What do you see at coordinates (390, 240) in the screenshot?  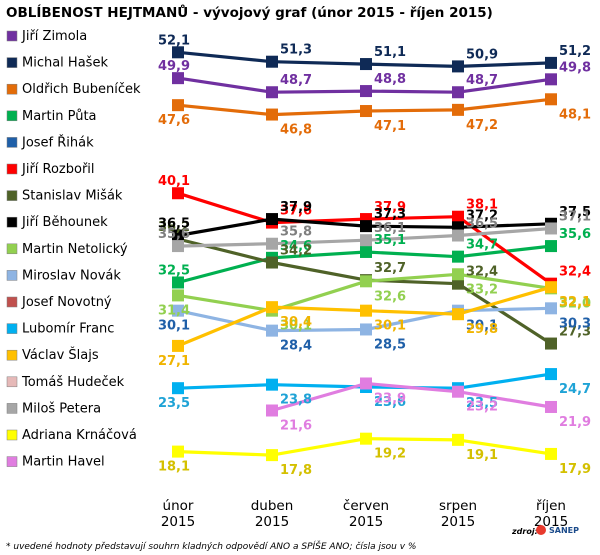 I see `data-label: 35,1` at bounding box center [390, 240].